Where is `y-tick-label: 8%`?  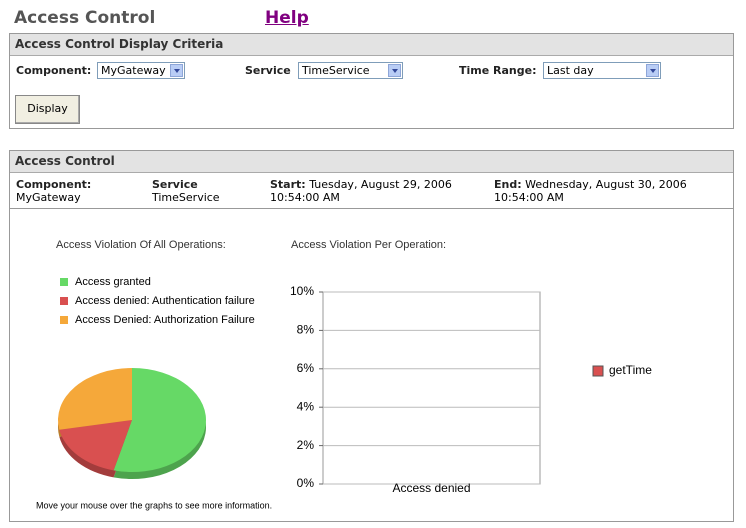 y-tick-label: 8% is located at coordinates (306, 330).